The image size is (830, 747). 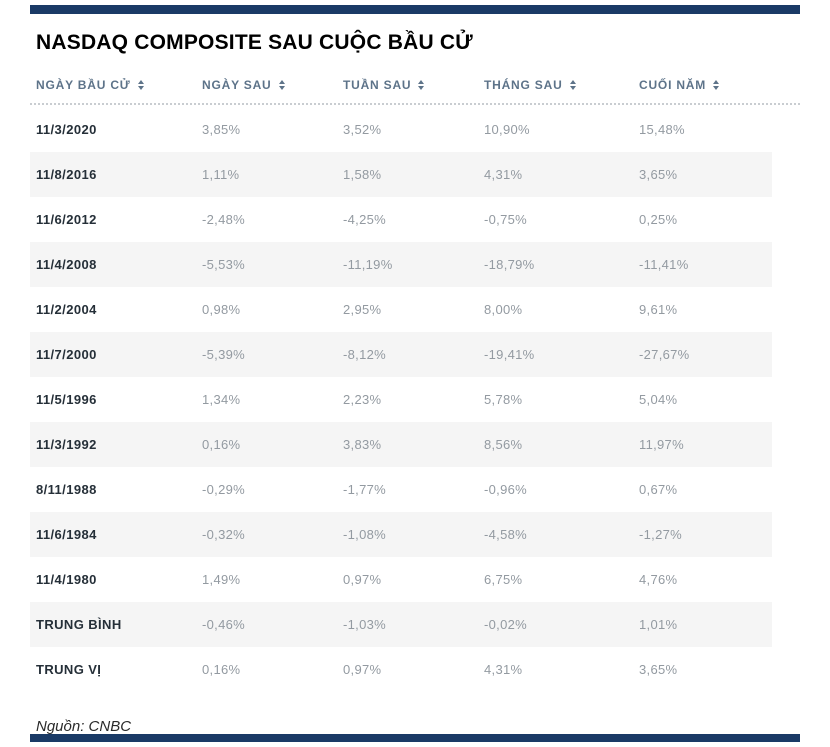 I want to click on row-label: 11/8/2016, so click(x=66, y=174).